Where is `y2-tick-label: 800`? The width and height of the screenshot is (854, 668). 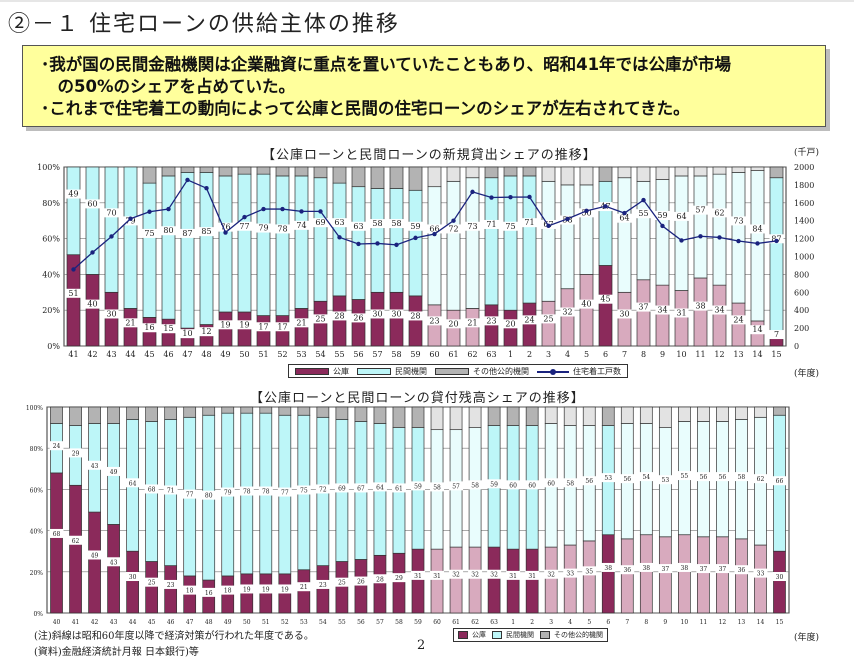
y2-tick-label: 800 is located at coordinates (801, 274).